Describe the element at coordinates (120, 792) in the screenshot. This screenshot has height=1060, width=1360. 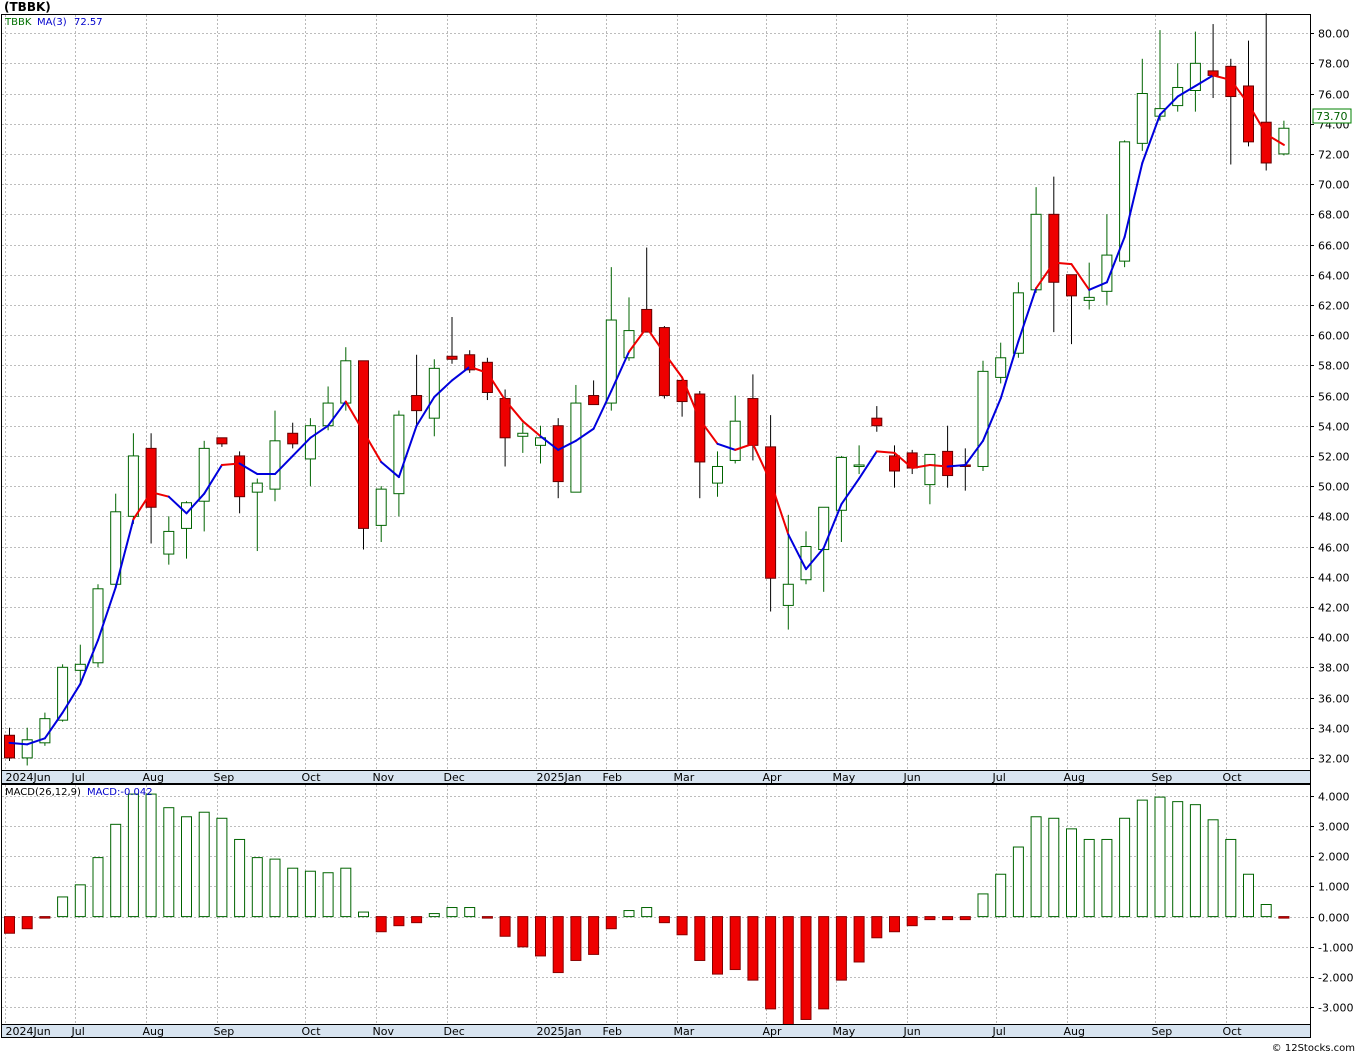
I see `macd-value-label: MACD:-0.042` at that location.